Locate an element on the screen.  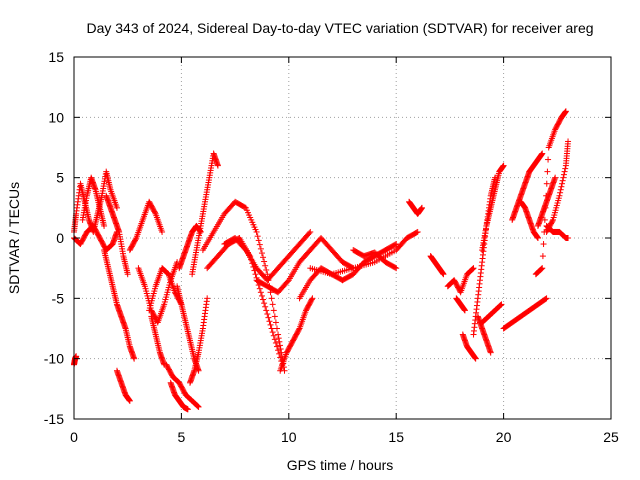
series-arc-k is located at coordinates (158, 340).